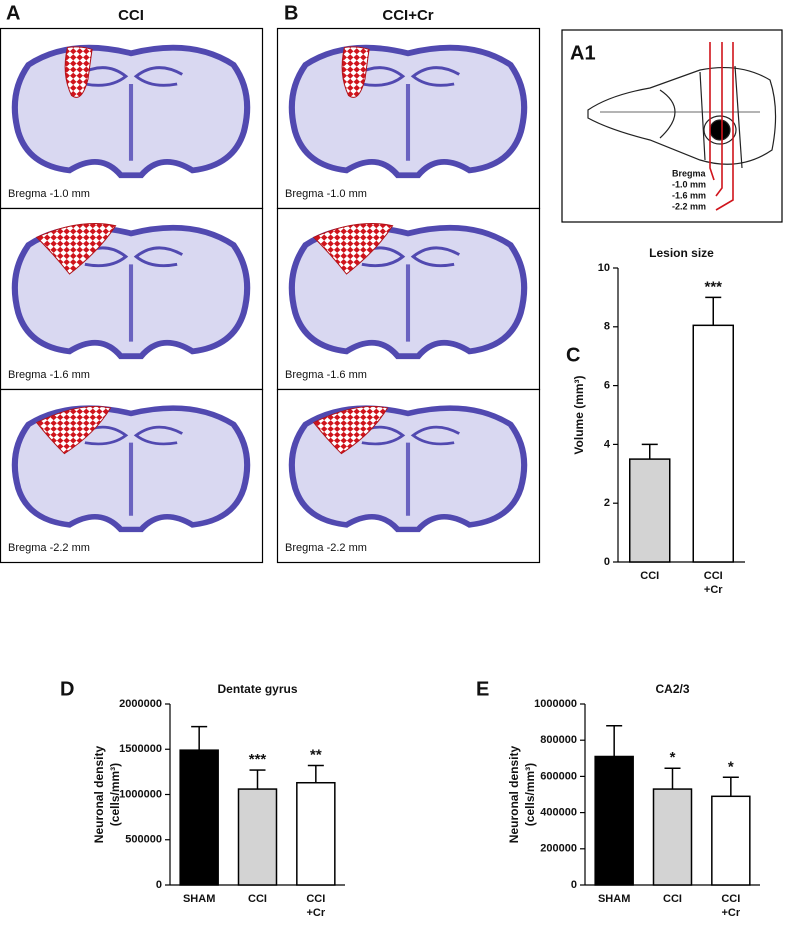 The image size is (800, 930). I want to click on panel-letter: D, so click(67, 689).